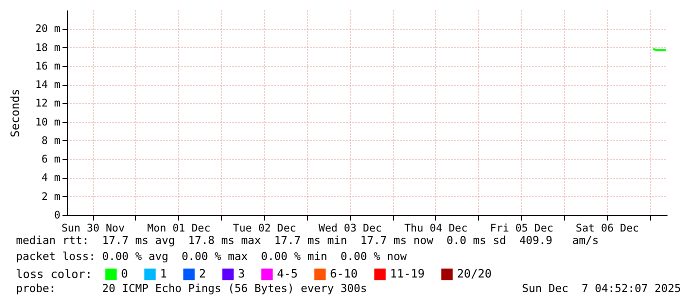  I want to click on legend-label: 20/20, so click(474, 273).